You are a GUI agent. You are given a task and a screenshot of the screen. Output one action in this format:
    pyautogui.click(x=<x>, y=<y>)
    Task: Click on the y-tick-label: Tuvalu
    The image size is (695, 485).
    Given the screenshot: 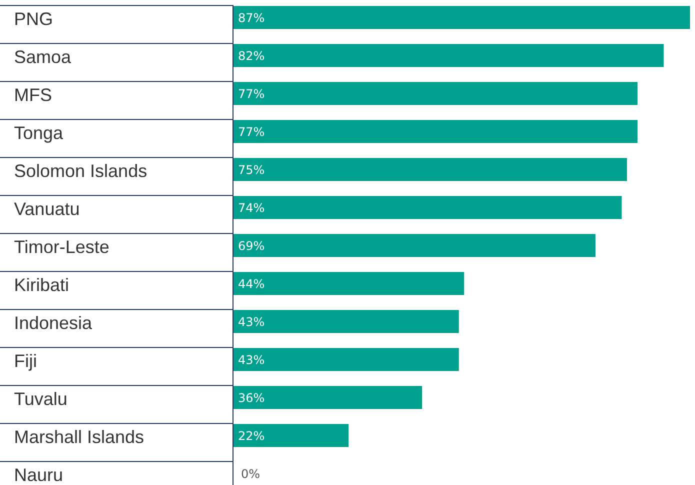 What is the action you would take?
    pyautogui.click(x=41, y=399)
    